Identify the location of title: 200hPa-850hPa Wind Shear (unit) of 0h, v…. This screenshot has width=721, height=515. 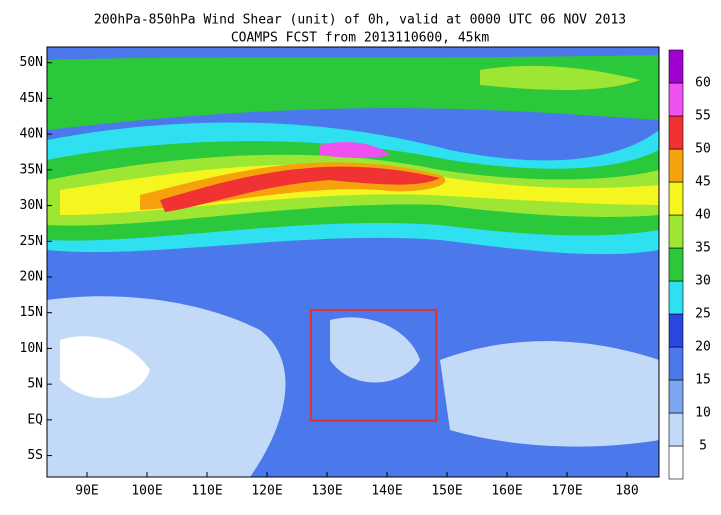
(360, 20).